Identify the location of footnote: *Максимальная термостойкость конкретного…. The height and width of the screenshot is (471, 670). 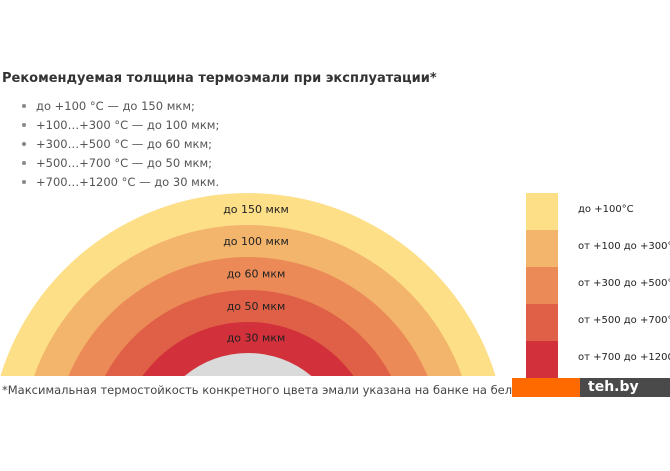
(294, 390).